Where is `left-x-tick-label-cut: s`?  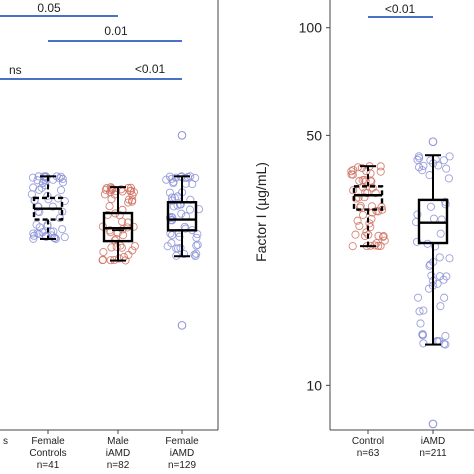
left-x-tick-label-cut: s is located at coordinates (5, 441).